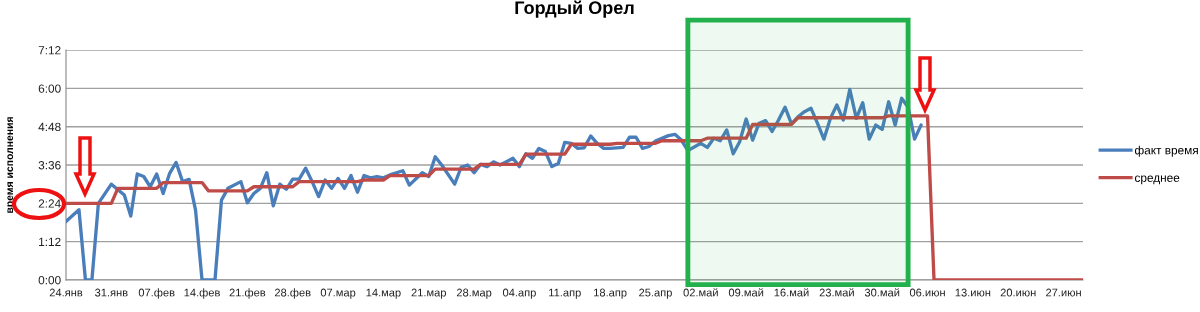 This screenshot has width=1200, height=312. What do you see at coordinates (474, 293) in the screenshot?
I see `x-tick-label: 28.мар` at bounding box center [474, 293].